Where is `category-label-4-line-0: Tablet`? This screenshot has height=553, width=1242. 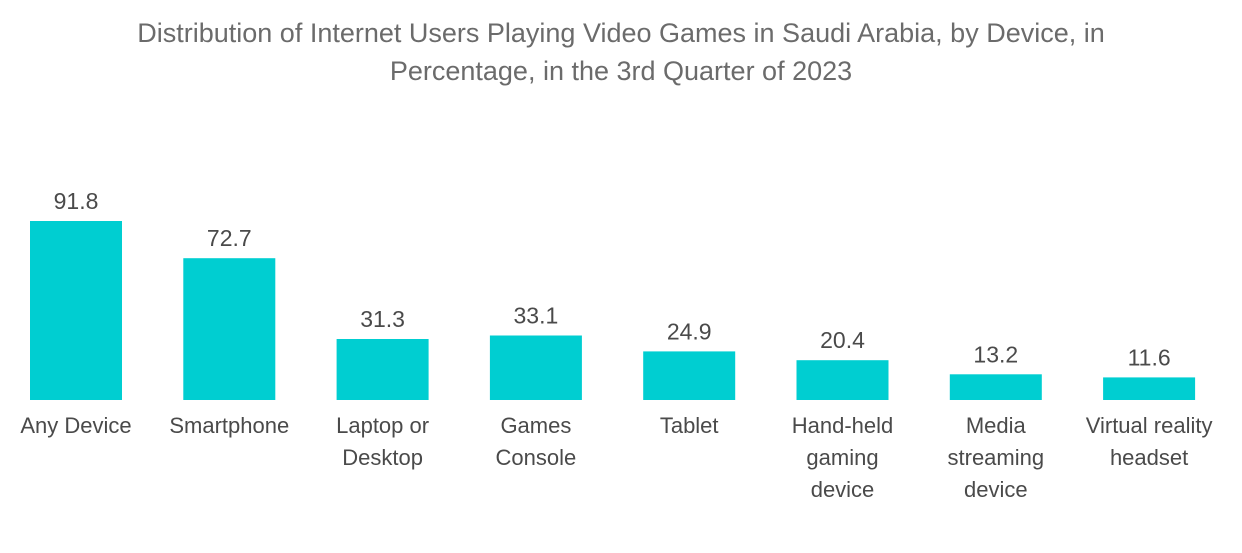 category-label-4-line-0: Tablet is located at coordinates (689, 425).